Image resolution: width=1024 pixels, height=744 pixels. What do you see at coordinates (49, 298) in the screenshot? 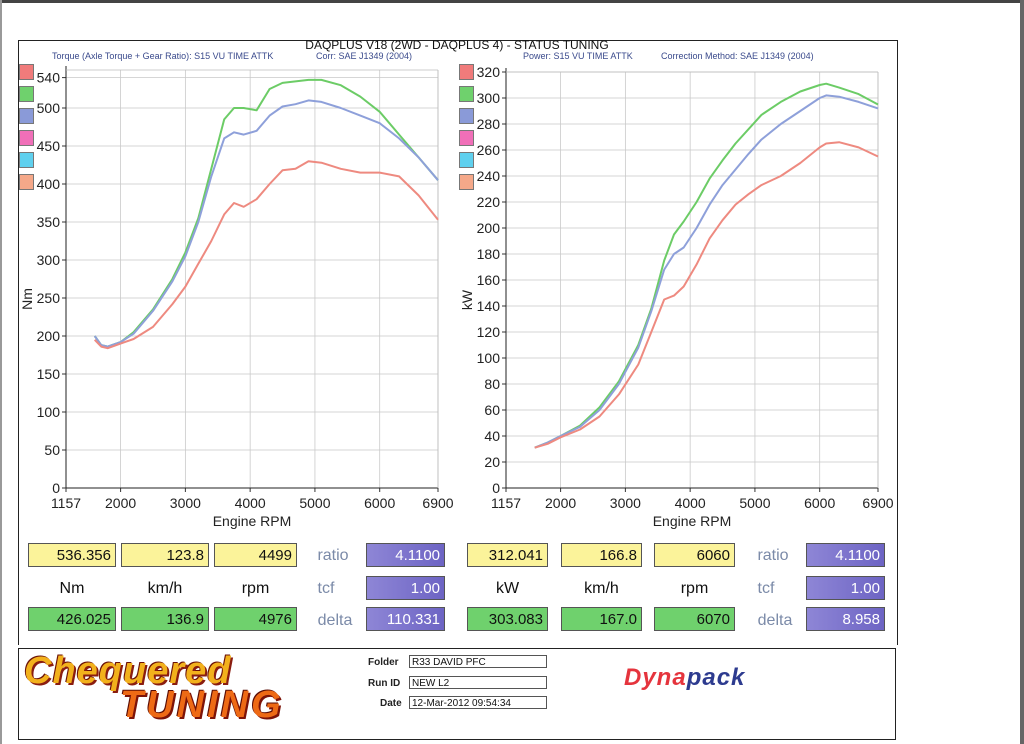
I see `torque-ytick-label: 250` at bounding box center [49, 298].